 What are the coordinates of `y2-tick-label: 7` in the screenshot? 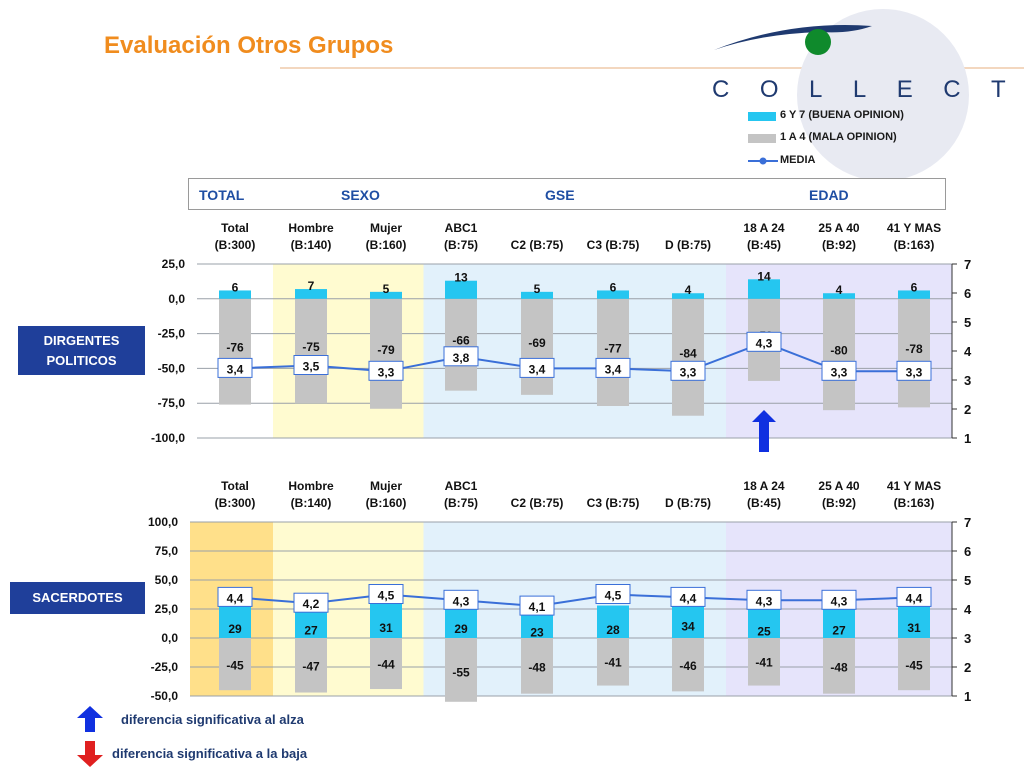 It's located at (967, 264).